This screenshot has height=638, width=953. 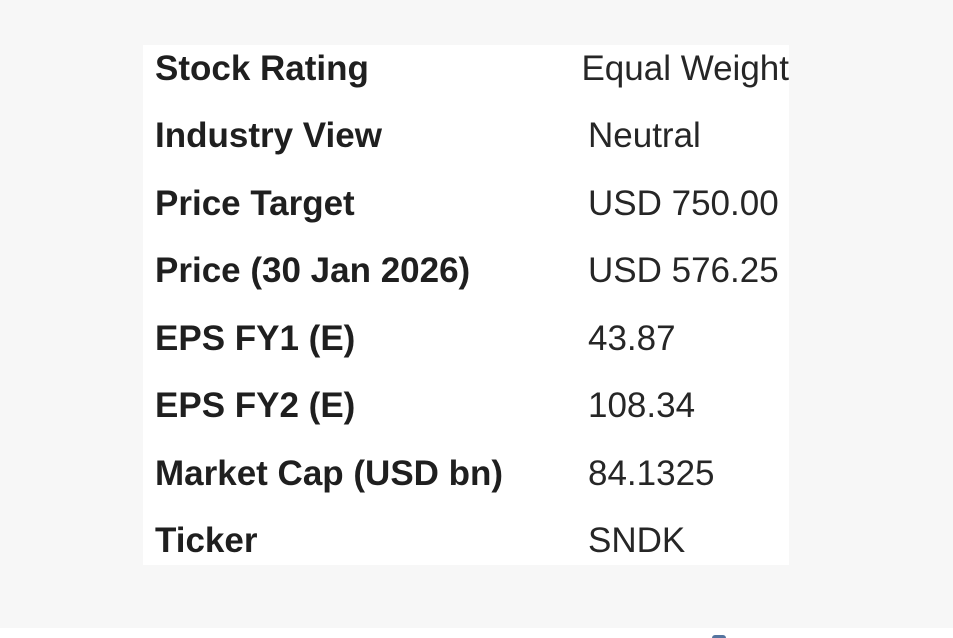 What do you see at coordinates (466, 406) in the screenshot?
I see `table-row: EPS FY2 (E) 108.34` at bounding box center [466, 406].